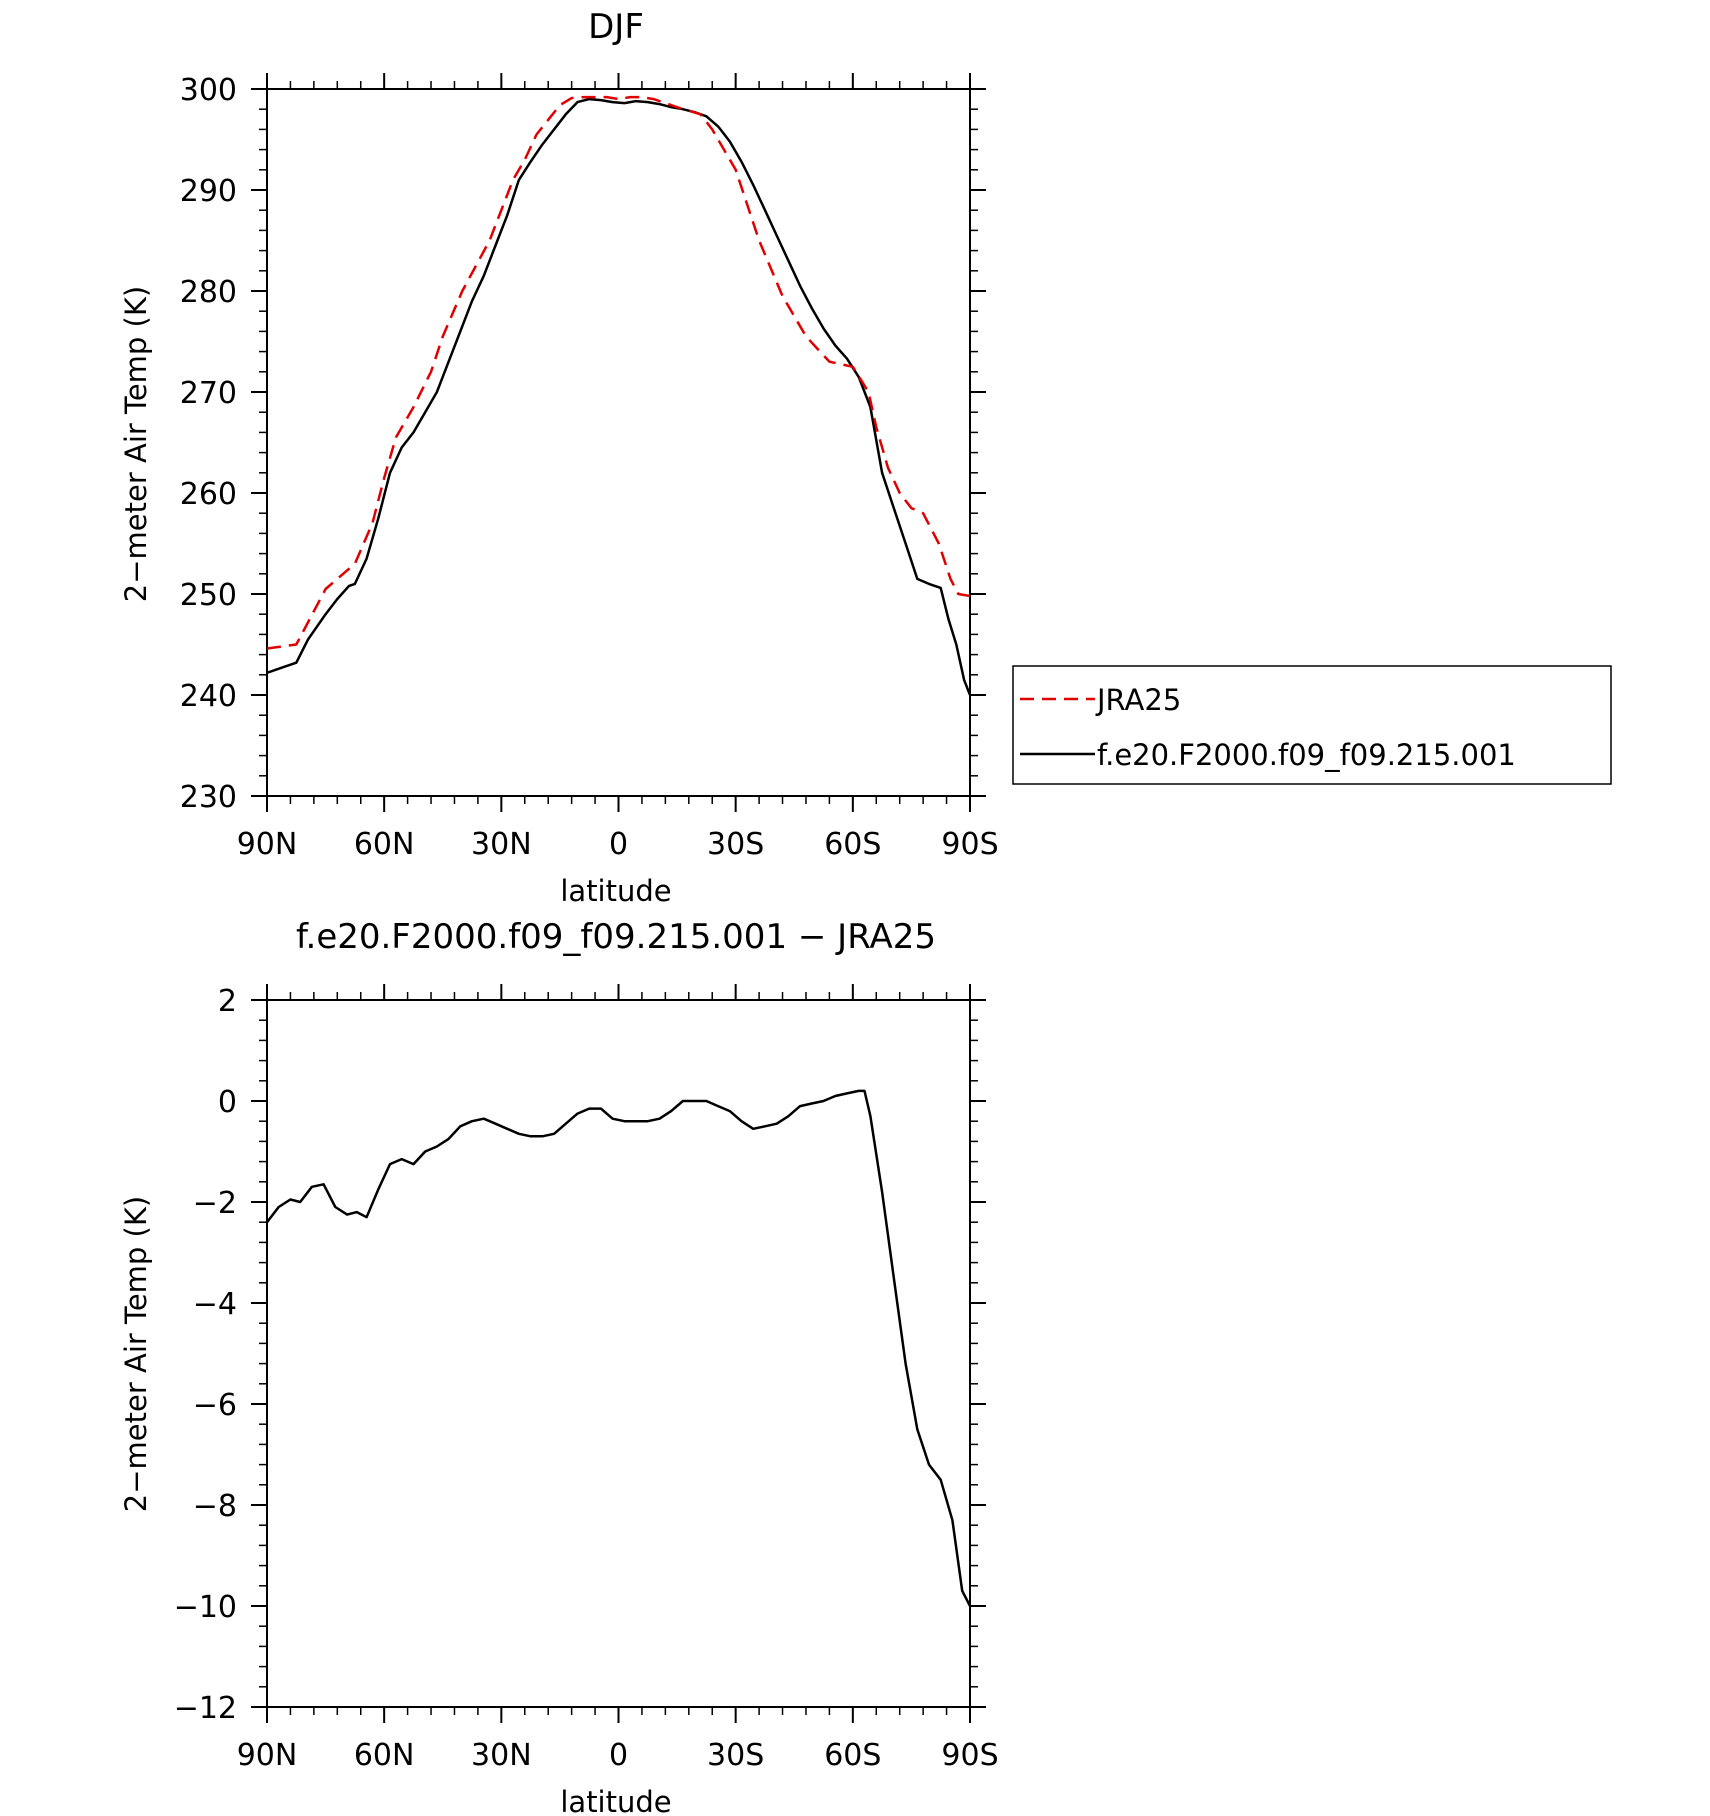 The width and height of the screenshot is (1710, 1816). Describe the element at coordinates (267, 844) in the screenshot. I see `top-x-tick-label: 90N` at that location.